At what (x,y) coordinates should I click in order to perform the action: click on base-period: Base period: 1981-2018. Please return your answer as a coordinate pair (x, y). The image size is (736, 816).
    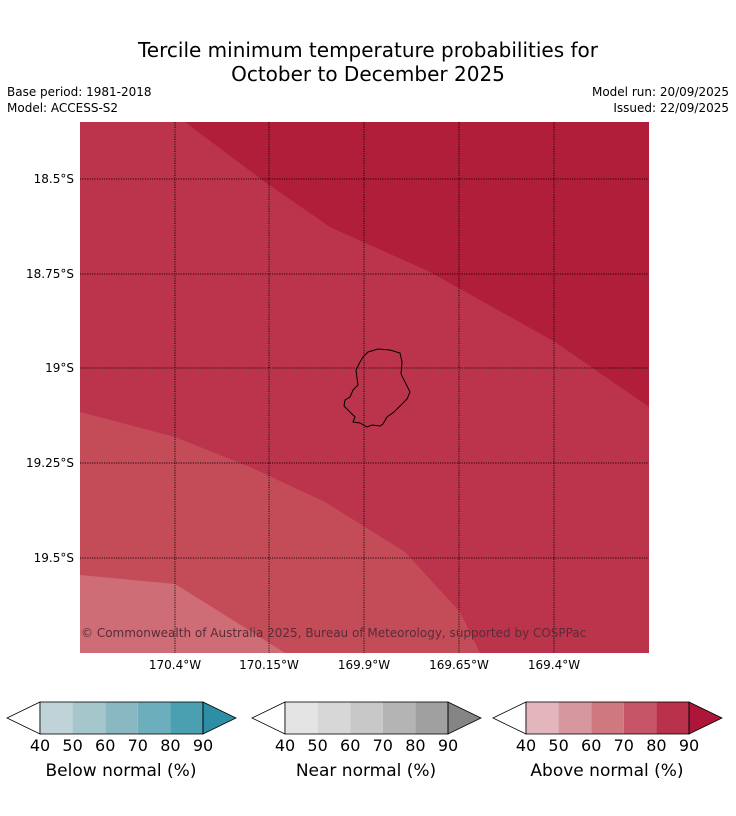
    Looking at the image, I should click on (79, 92).